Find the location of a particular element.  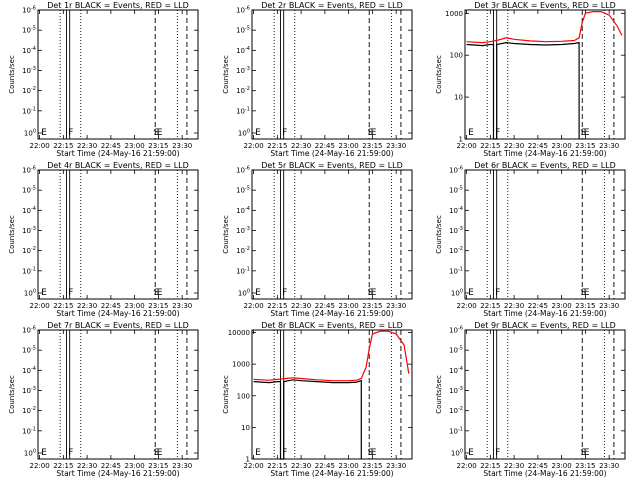

y-tick-label: 10000 is located at coordinates (239, 333).